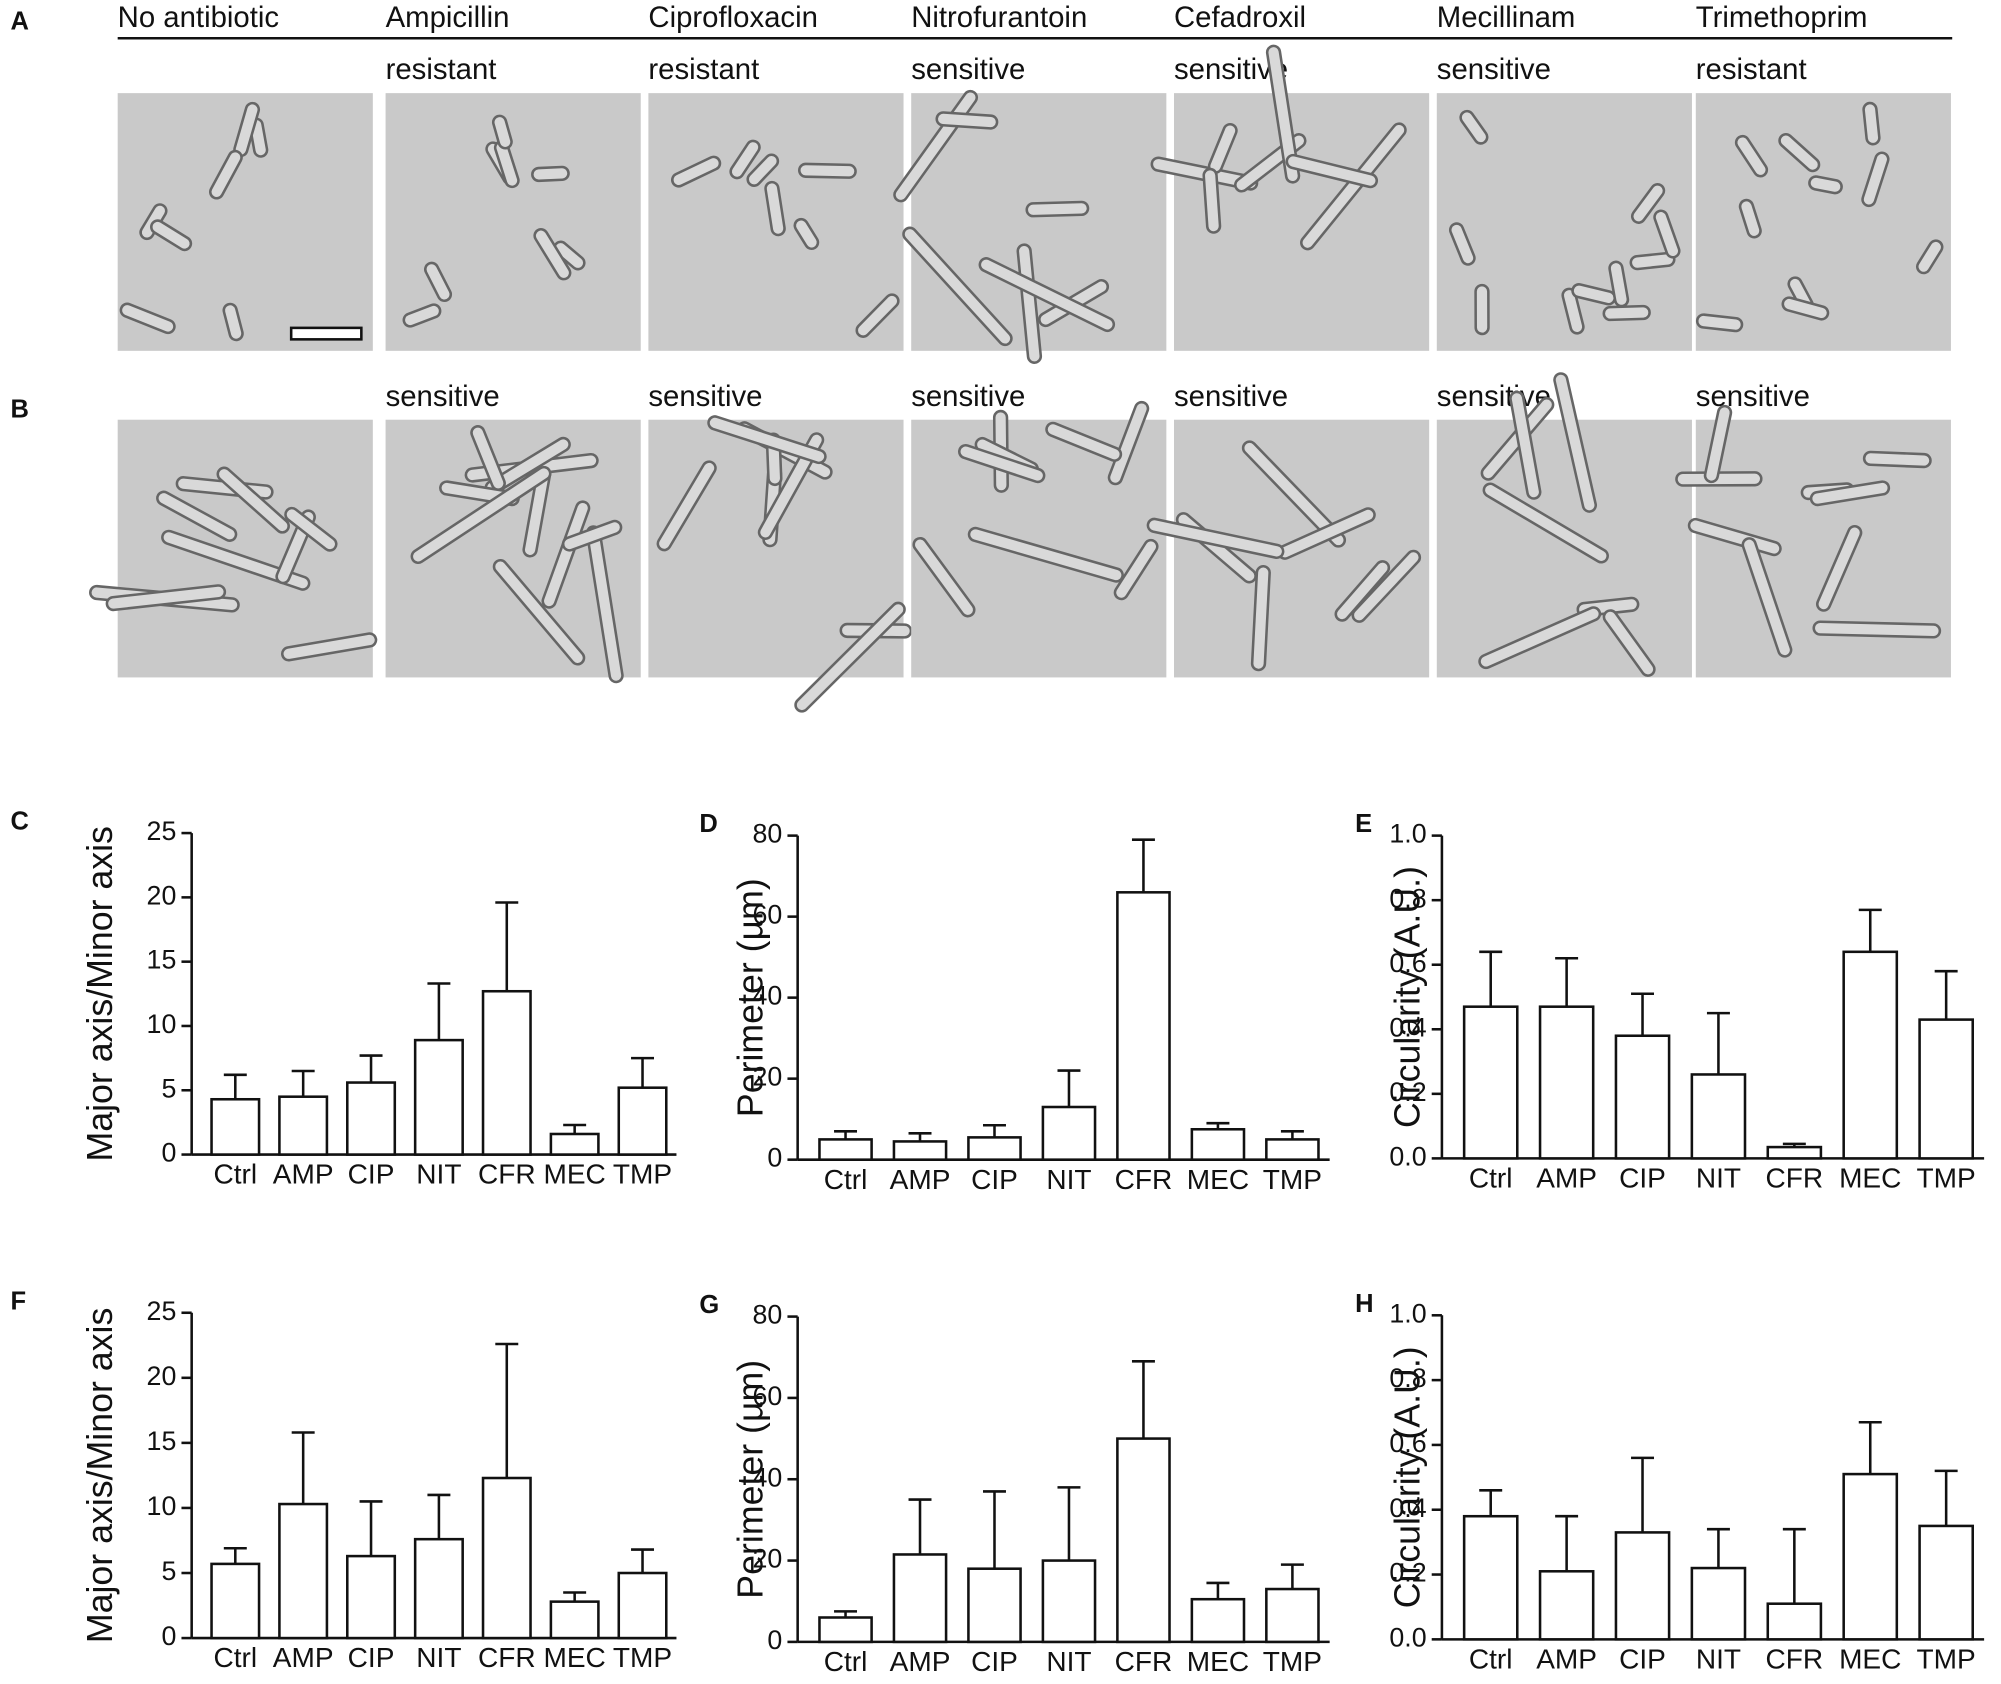 This screenshot has width=2001, height=1684. I want to click on y-tick-label: 60, so click(768, 1396).